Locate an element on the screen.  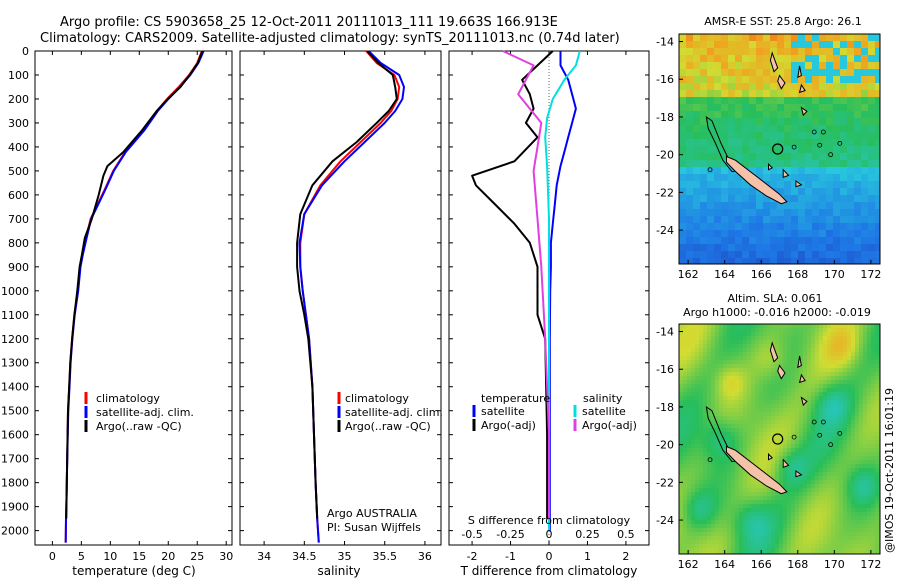
salinity-difference-label: S difference from climatology is located at coordinates (549, 520).